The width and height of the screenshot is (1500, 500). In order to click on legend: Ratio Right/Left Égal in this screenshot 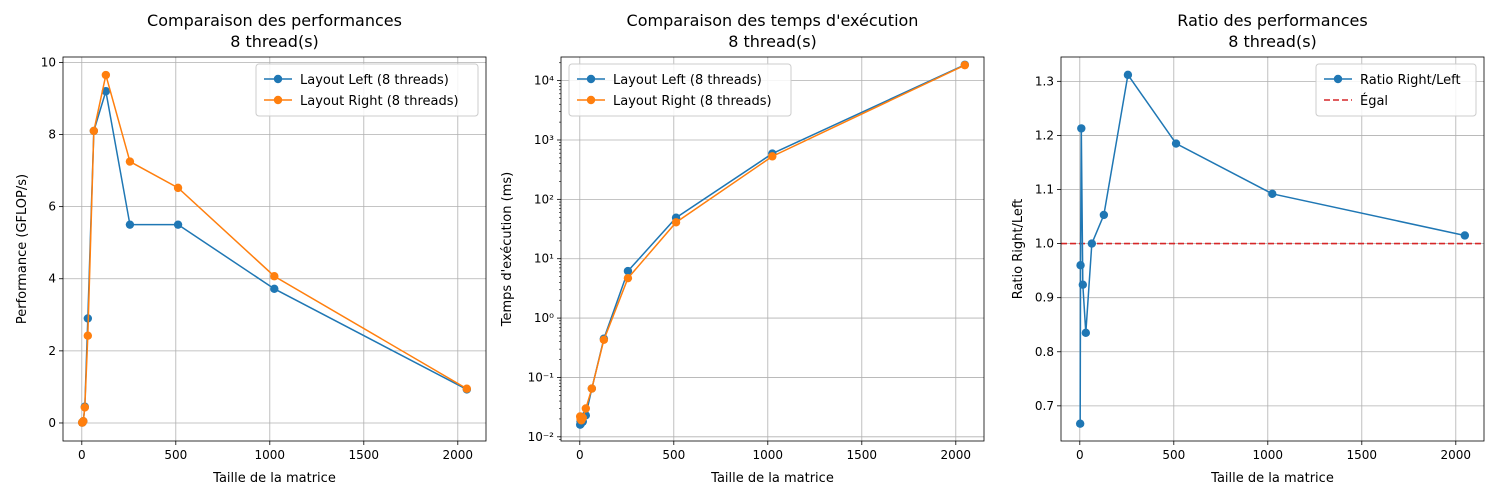, I will do `click(1396, 90)`.